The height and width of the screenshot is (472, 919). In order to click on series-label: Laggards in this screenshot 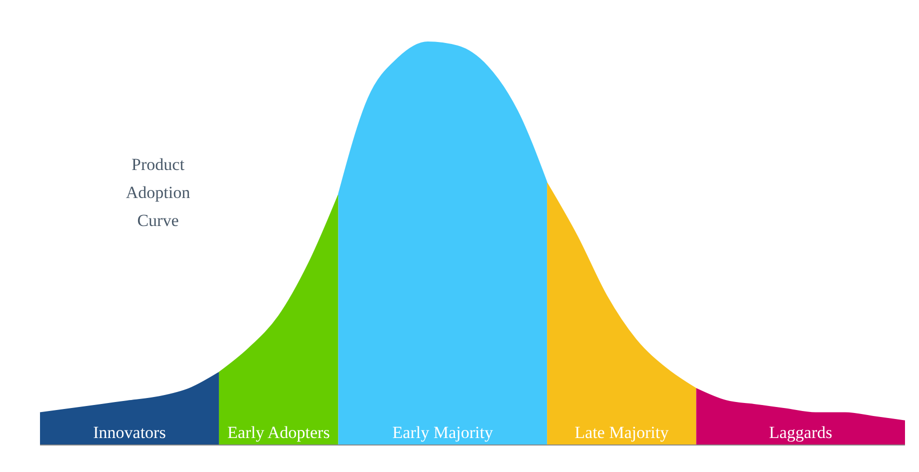, I will do `click(800, 432)`.